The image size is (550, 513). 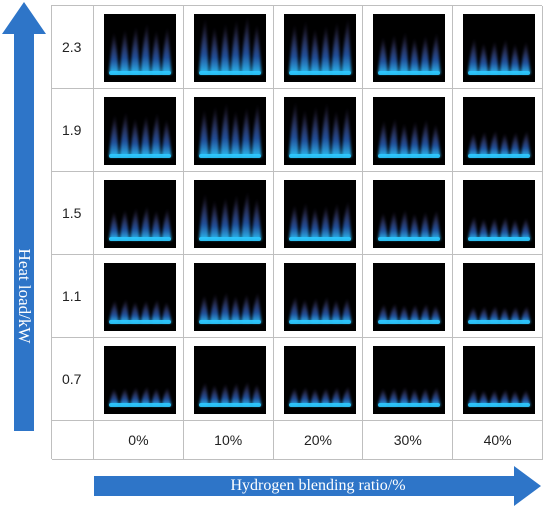 What do you see at coordinates (498, 440) in the screenshot?
I see `column-label: 40%` at bounding box center [498, 440].